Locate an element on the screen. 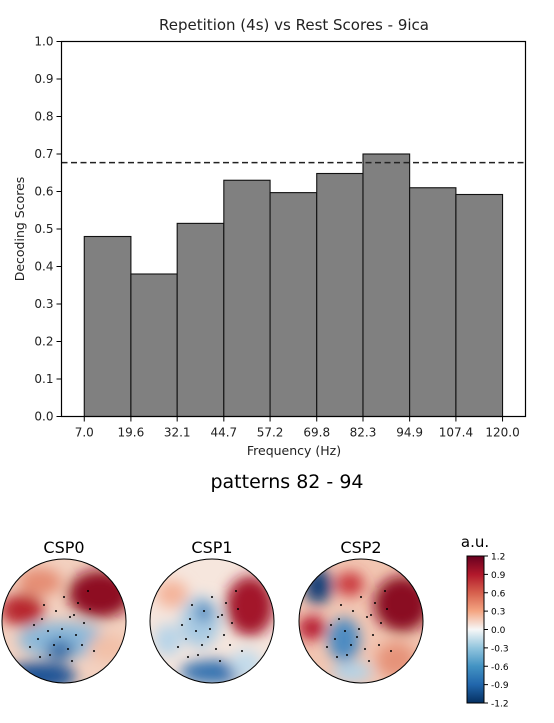  colorbar-label: a.u. is located at coordinates (475, 542).